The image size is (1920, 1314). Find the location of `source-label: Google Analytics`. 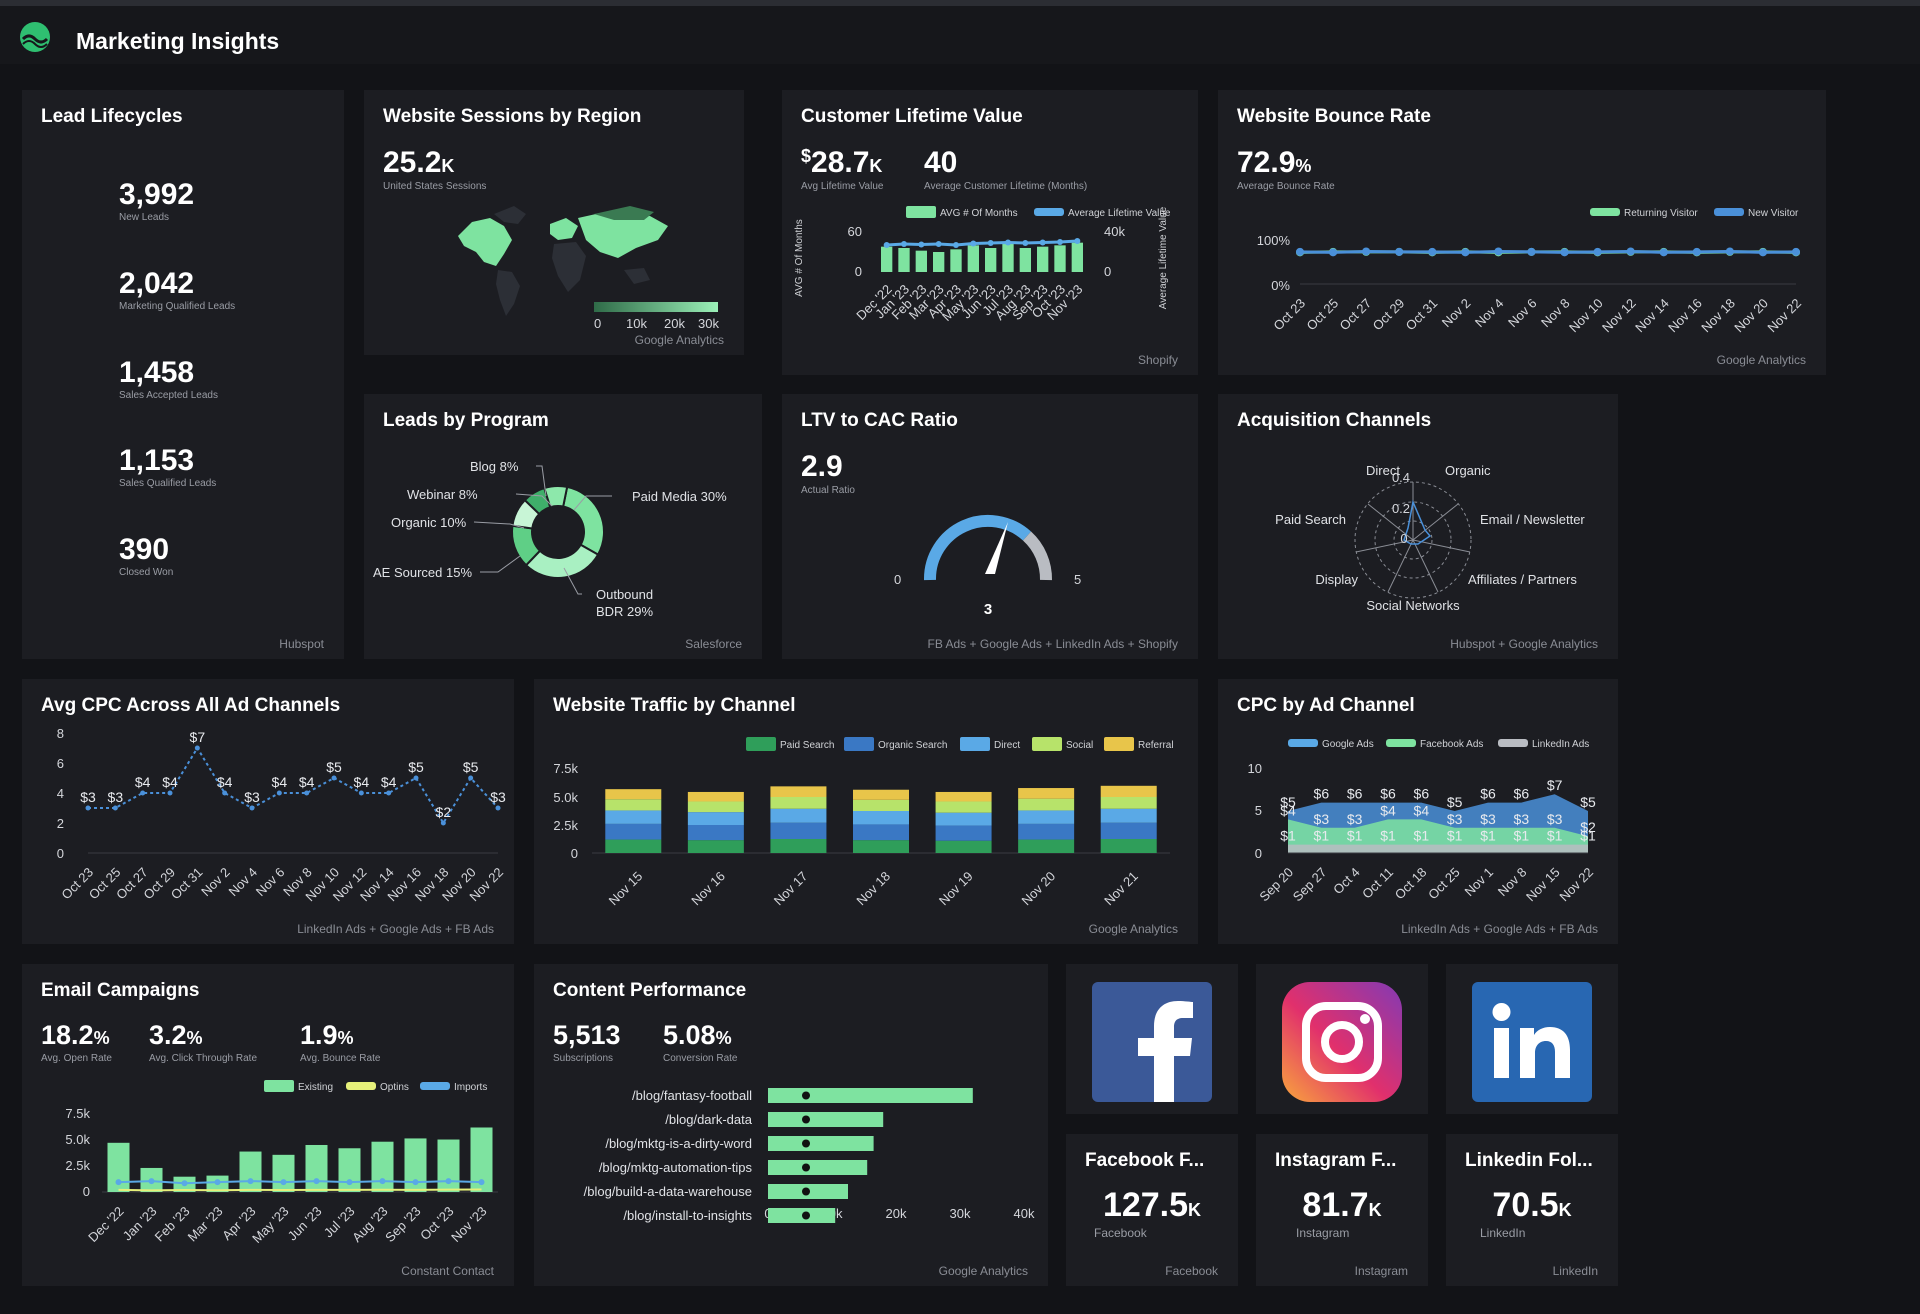

source-label: Google Analytics is located at coordinates (1133, 929).